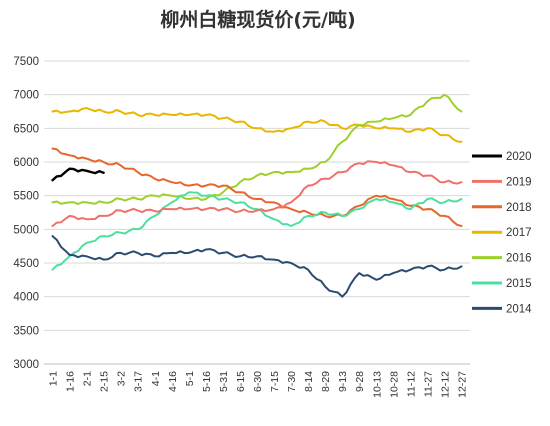 The height and width of the screenshot is (426, 550). What do you see at coordinates (519, 157) in the screenshot?
I see `legend-label-2020: 2020` at bounding box center [519, 157].